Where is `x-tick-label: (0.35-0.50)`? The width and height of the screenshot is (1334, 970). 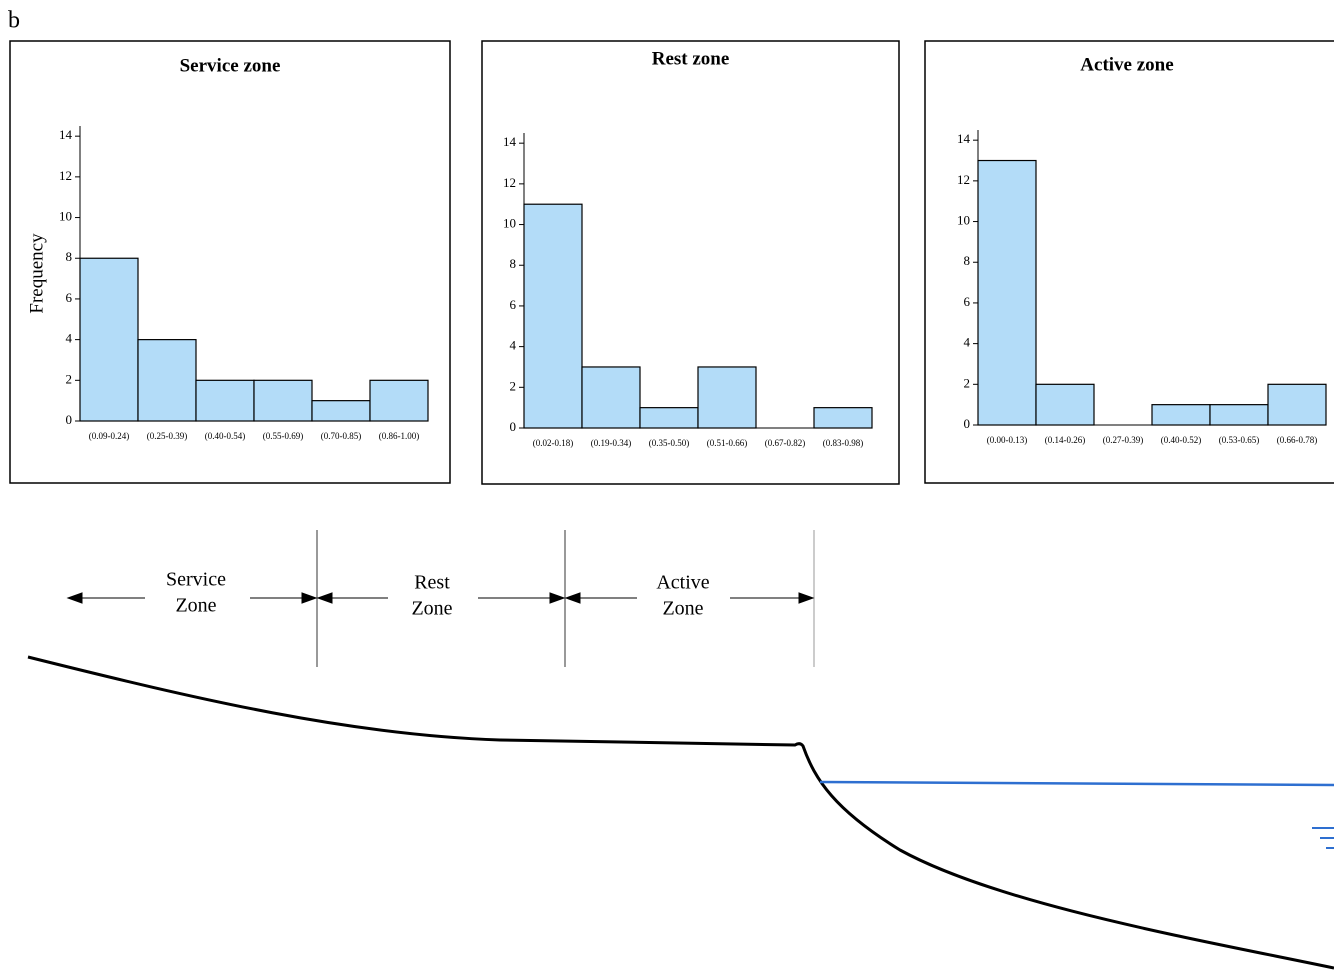 x-tick-label: (0.35-0.50) is located at coordinates (669, 443).